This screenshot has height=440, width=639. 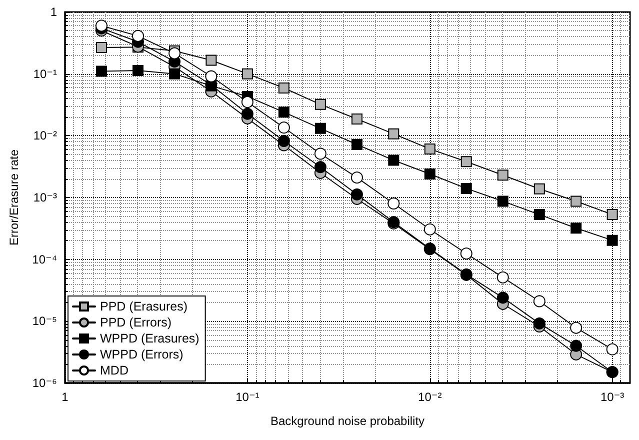 What do you see at coordinates (142, 355) in the screenshot?
I see `legend-label: WPPD (Errors)` at bounding box center [142, 355].